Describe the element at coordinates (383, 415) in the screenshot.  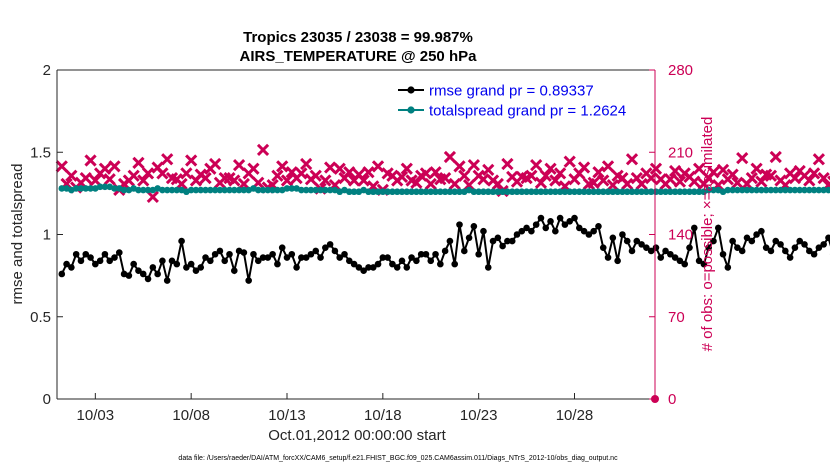
I see `x-tick-label: 10/18` at that location.